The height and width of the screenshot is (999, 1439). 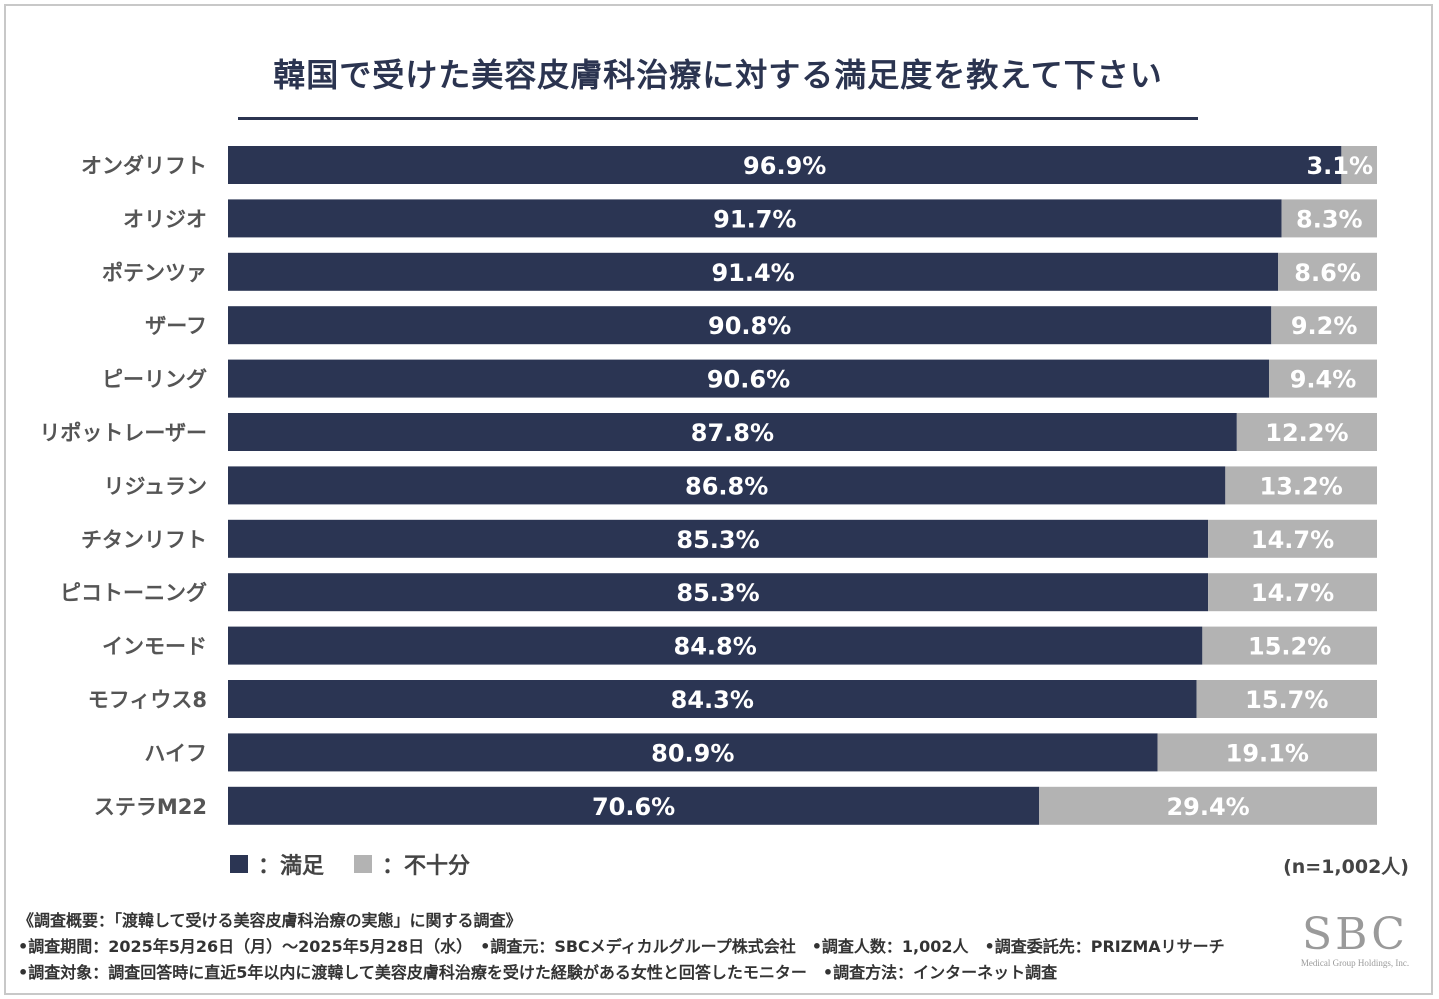 I want to click on logo-text: SBC, so click(x=1355, y=934).